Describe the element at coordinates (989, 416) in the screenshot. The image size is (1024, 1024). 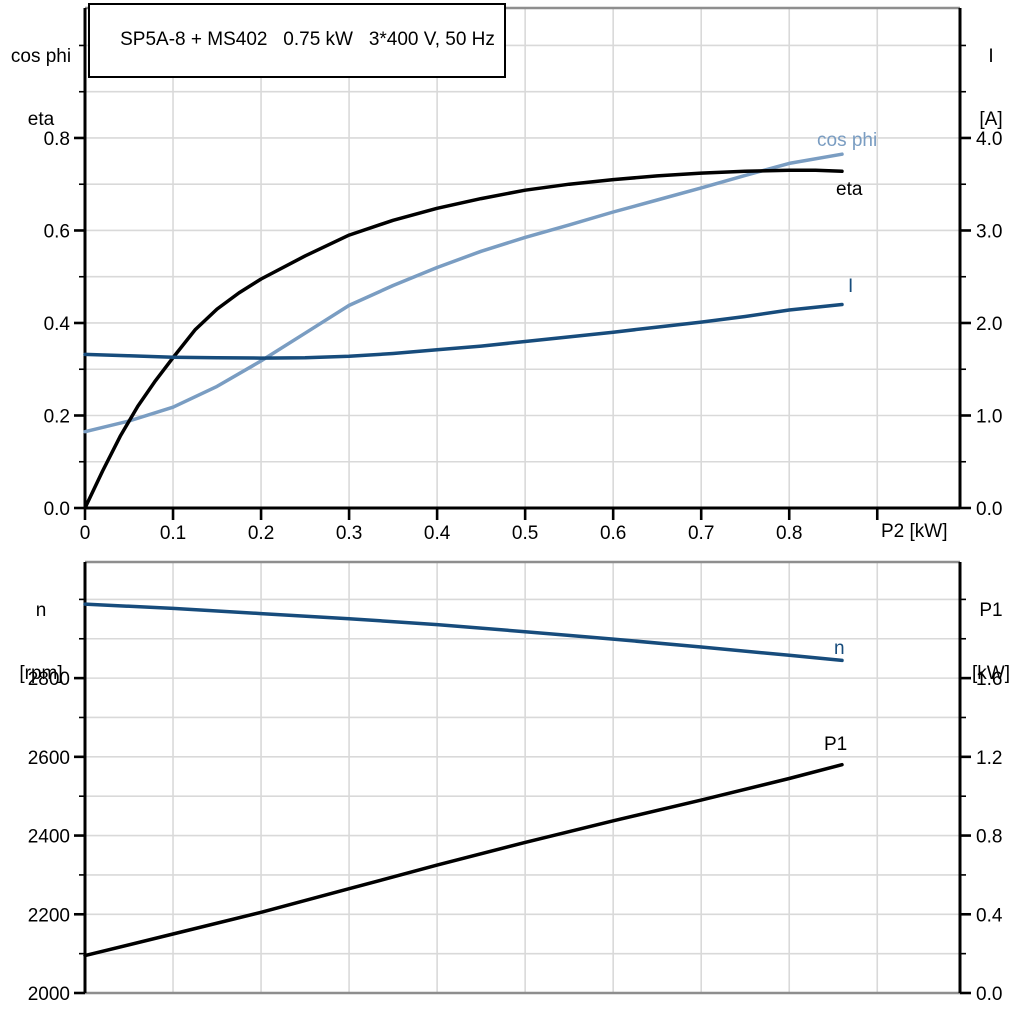
I see `tick-label-right: 1.0` at that location.